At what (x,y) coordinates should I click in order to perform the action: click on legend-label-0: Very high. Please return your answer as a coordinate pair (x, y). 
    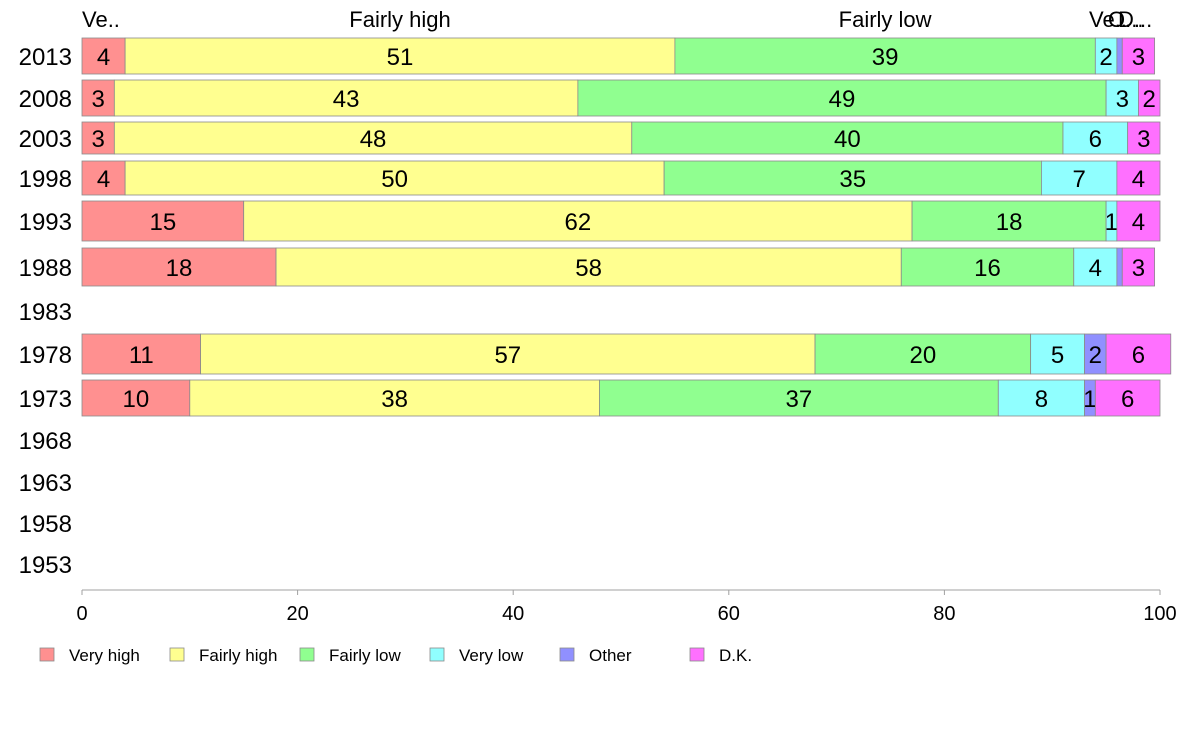
    Looking at the image, I should click on (104, 655).